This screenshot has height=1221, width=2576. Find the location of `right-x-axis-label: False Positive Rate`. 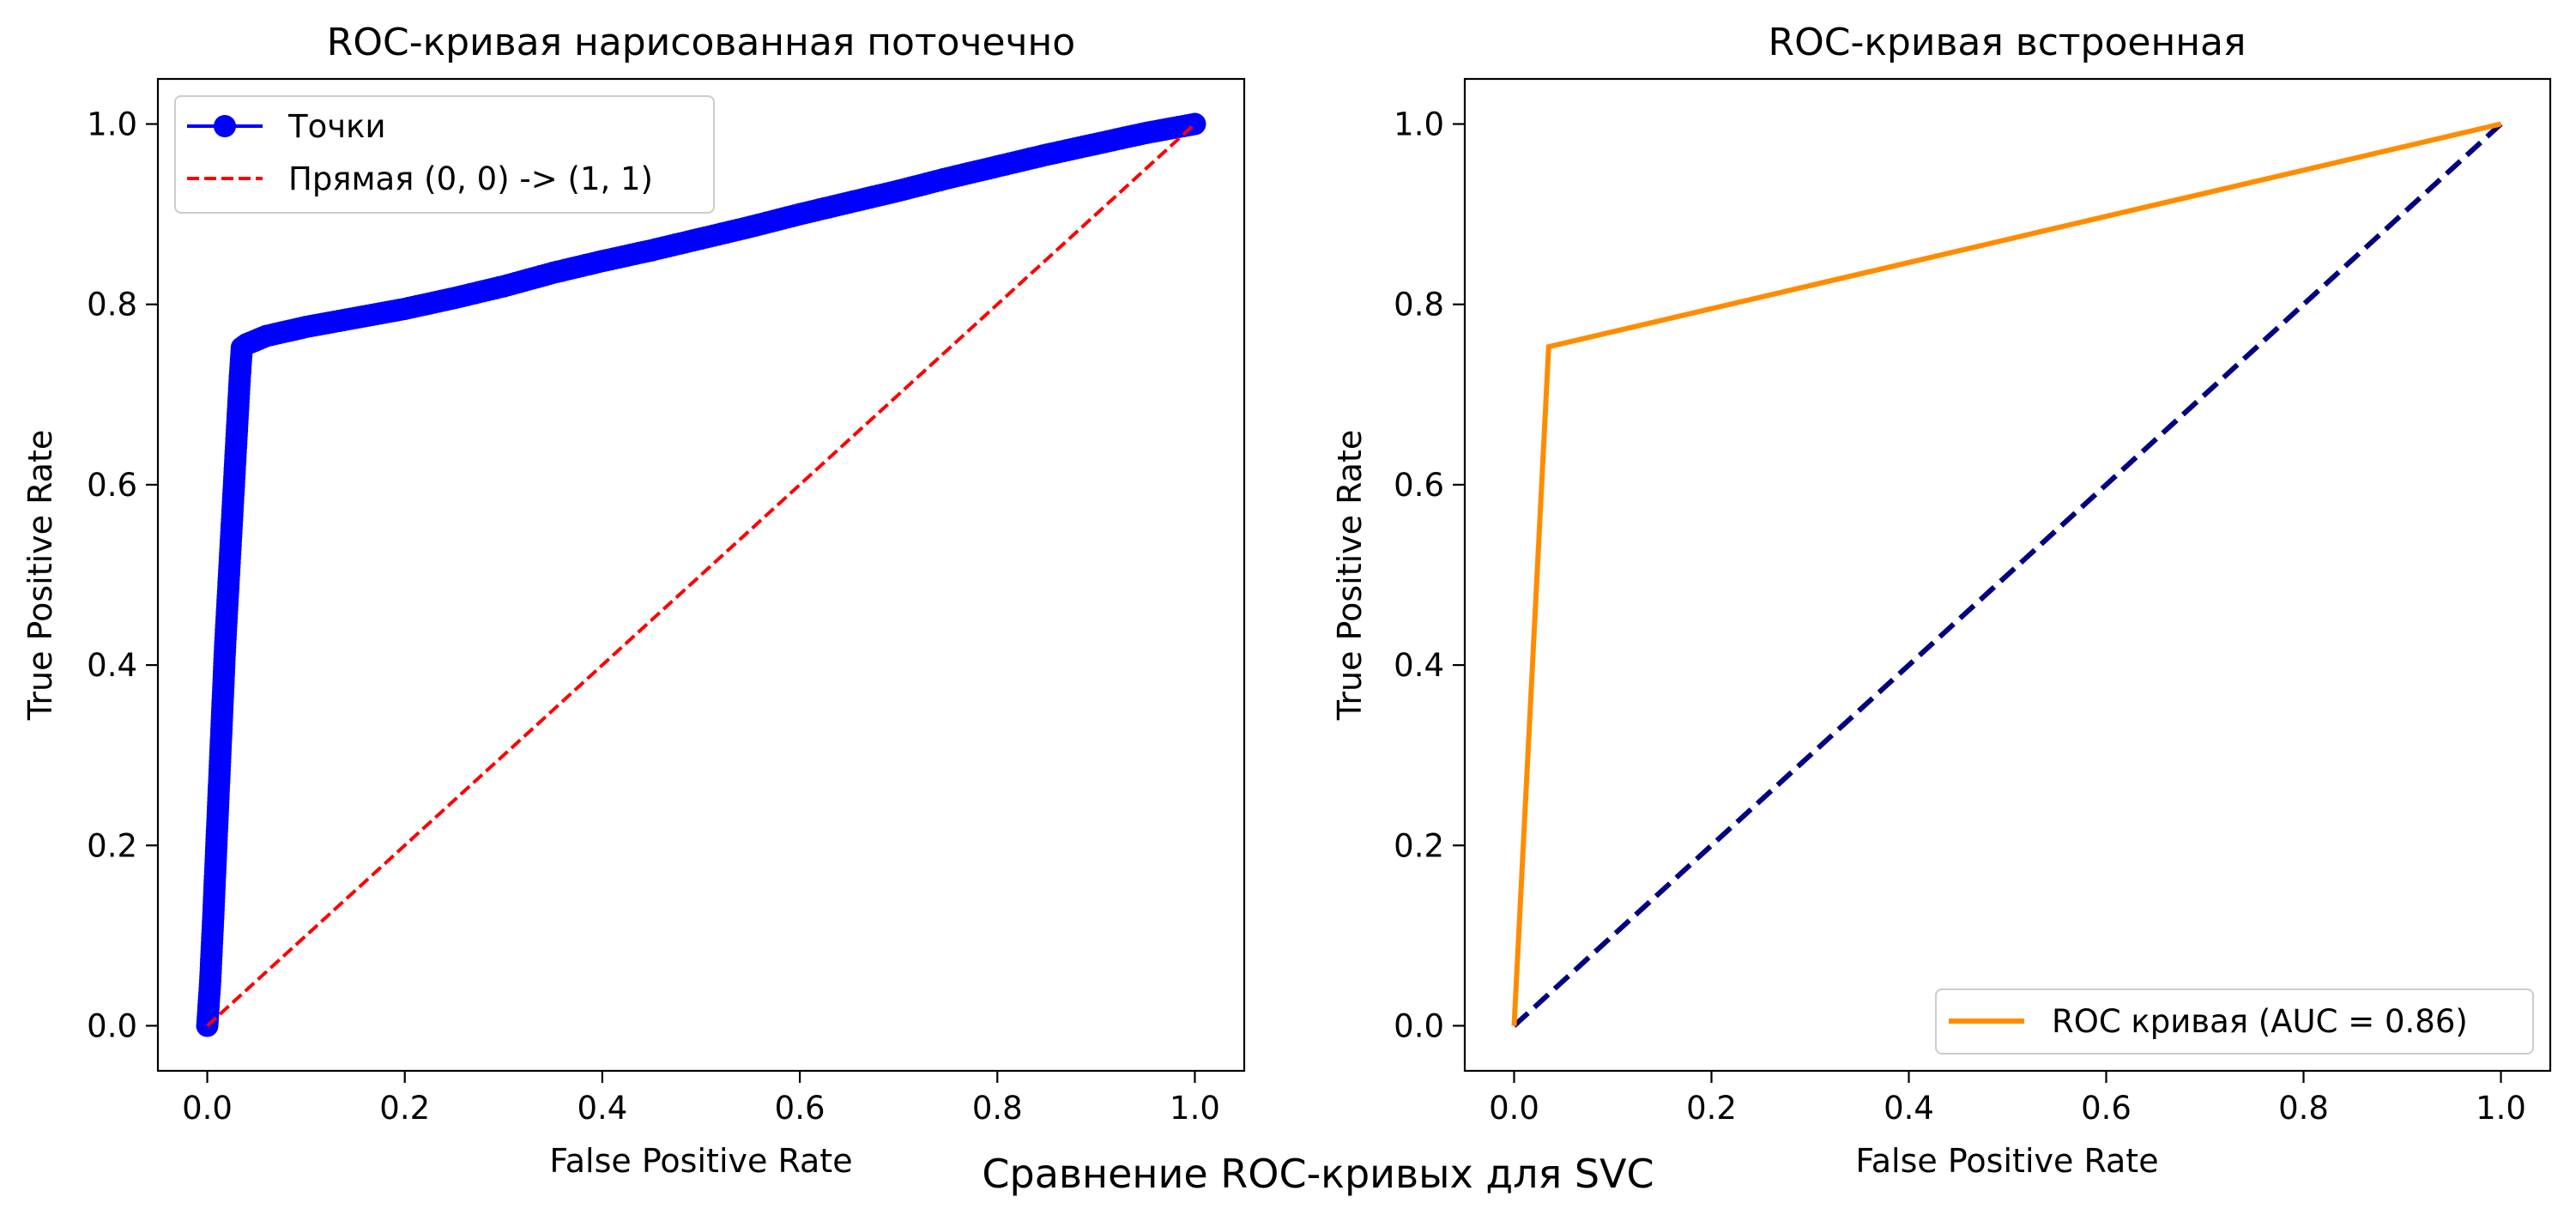

right-x-axis-label: False Positive Rate is located at coordinates (2006, 1161).